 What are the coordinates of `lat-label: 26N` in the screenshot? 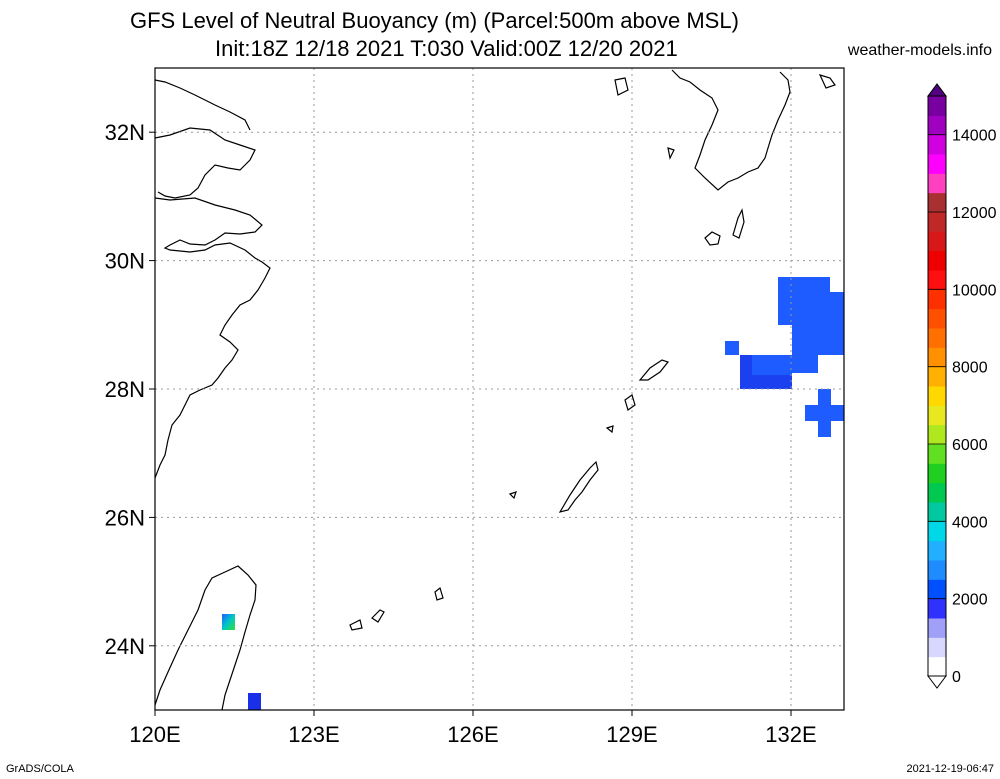 It's located at (125, 517).